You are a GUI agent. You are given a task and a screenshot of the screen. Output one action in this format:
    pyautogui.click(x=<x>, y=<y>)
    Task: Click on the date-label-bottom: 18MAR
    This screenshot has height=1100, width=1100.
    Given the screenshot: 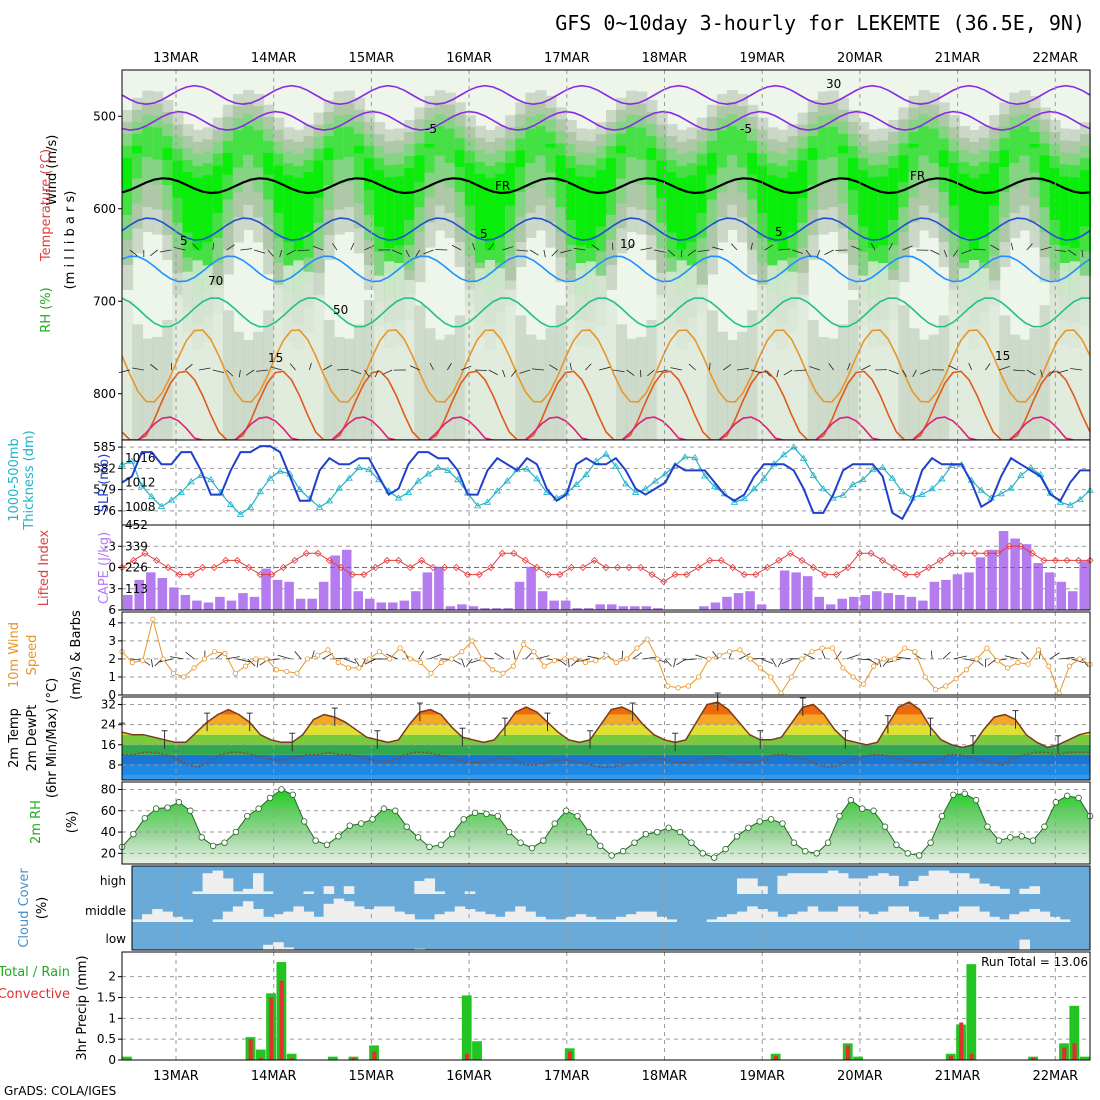 What is the action you would take?
    pyautogui.click(x=665, y=1076)
    